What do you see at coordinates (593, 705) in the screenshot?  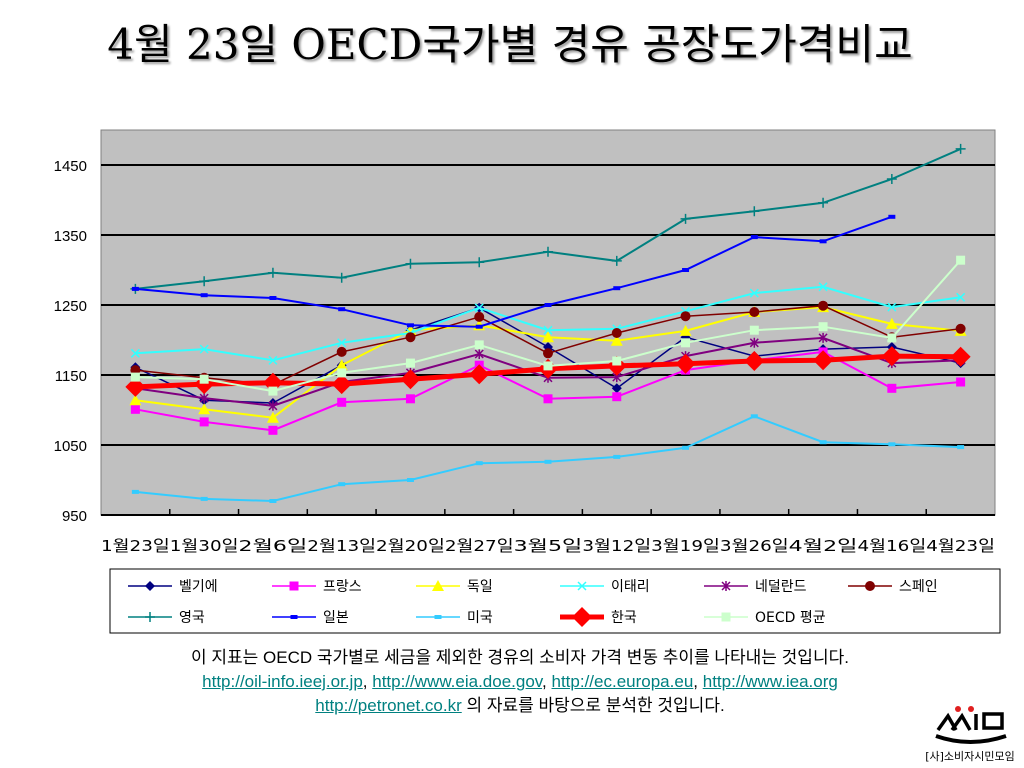 I see `note-suffix: 의 자료를 바탕으로 분석한 것입니다.` at bounding box center [593, 705].